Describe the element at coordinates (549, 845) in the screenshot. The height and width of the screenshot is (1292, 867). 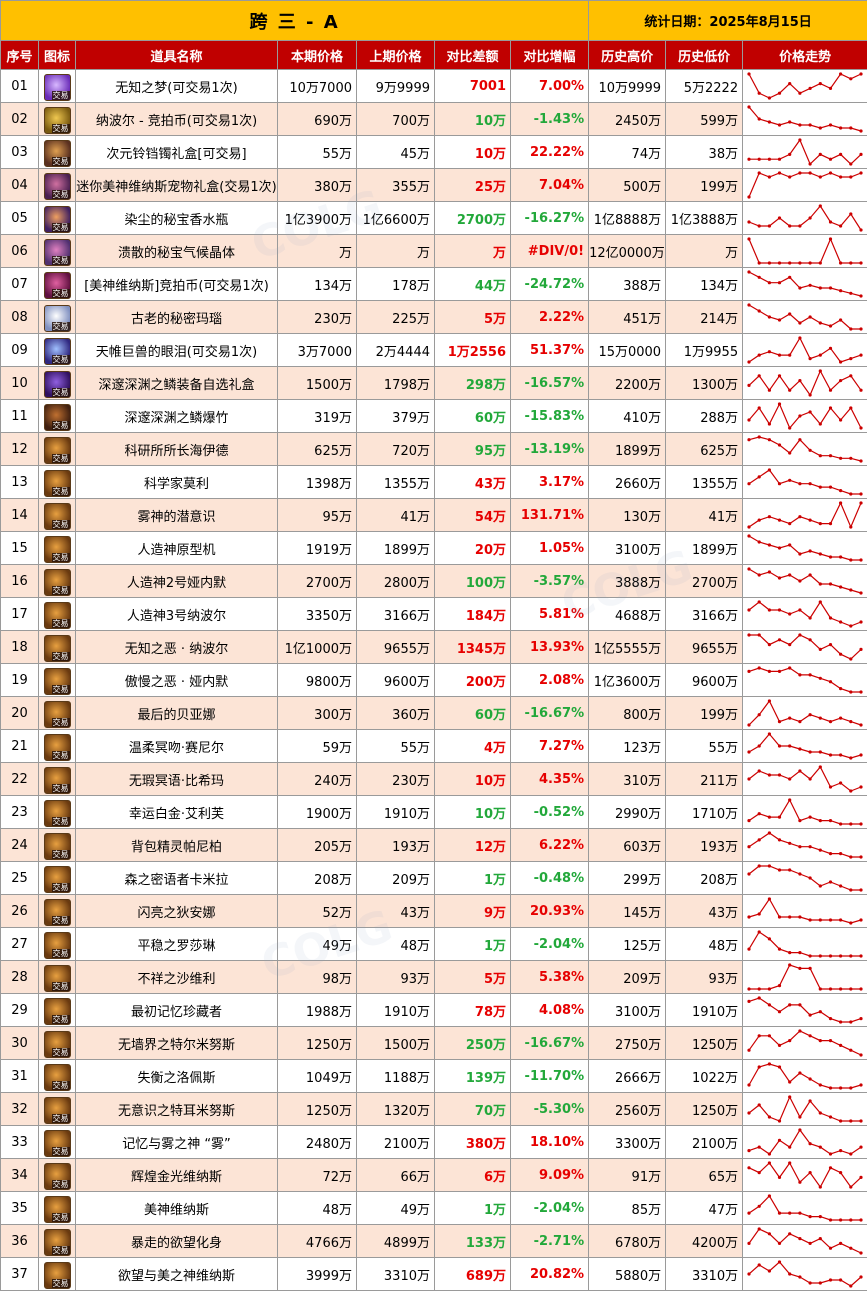
I see `price-change-pct: 6.22%` at that location.